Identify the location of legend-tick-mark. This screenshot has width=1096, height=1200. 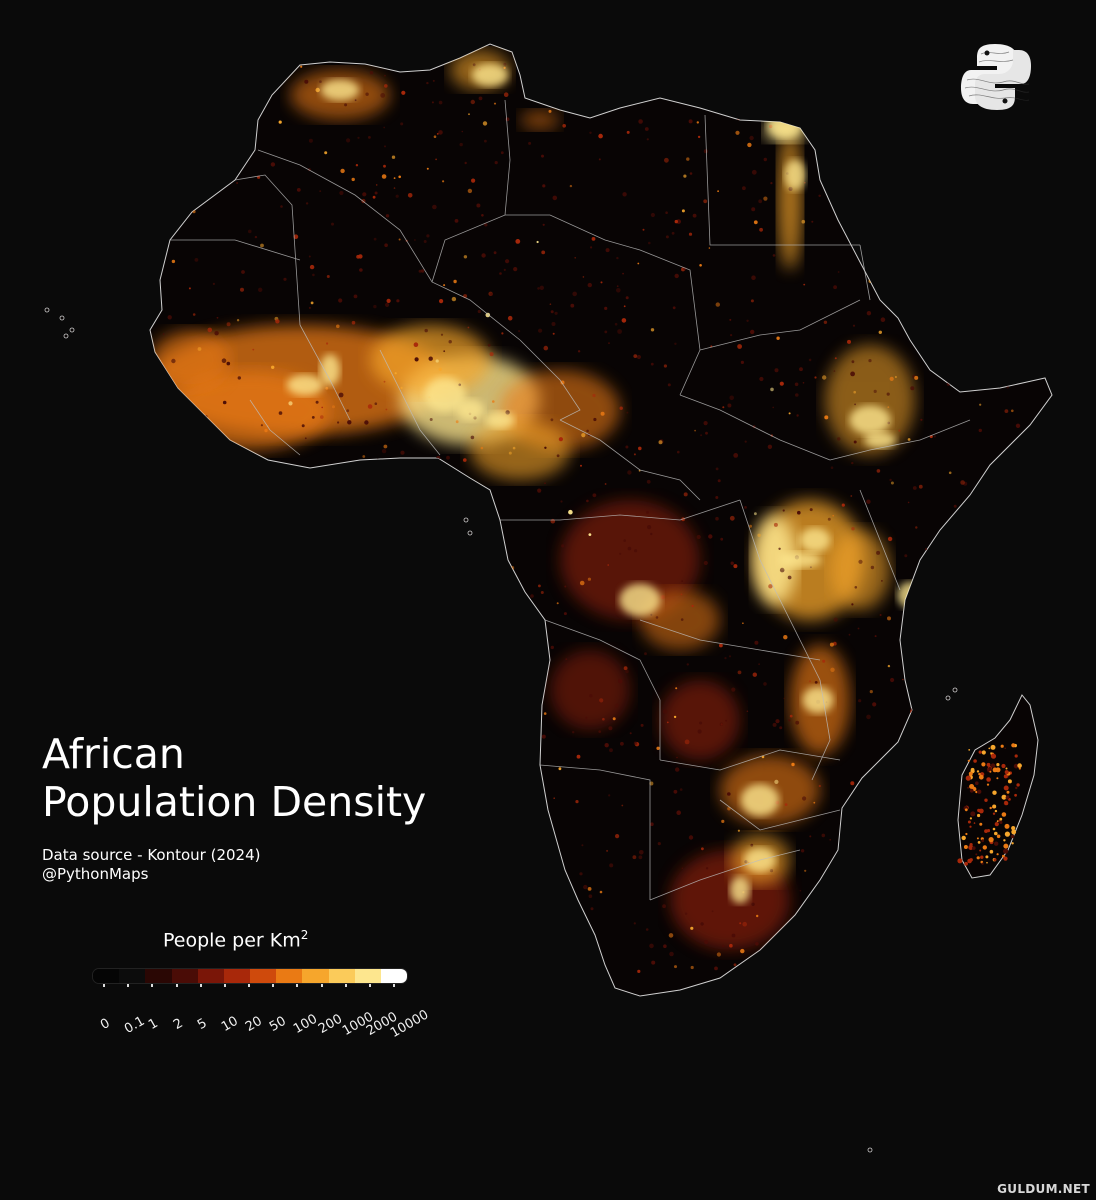
(369, 985).